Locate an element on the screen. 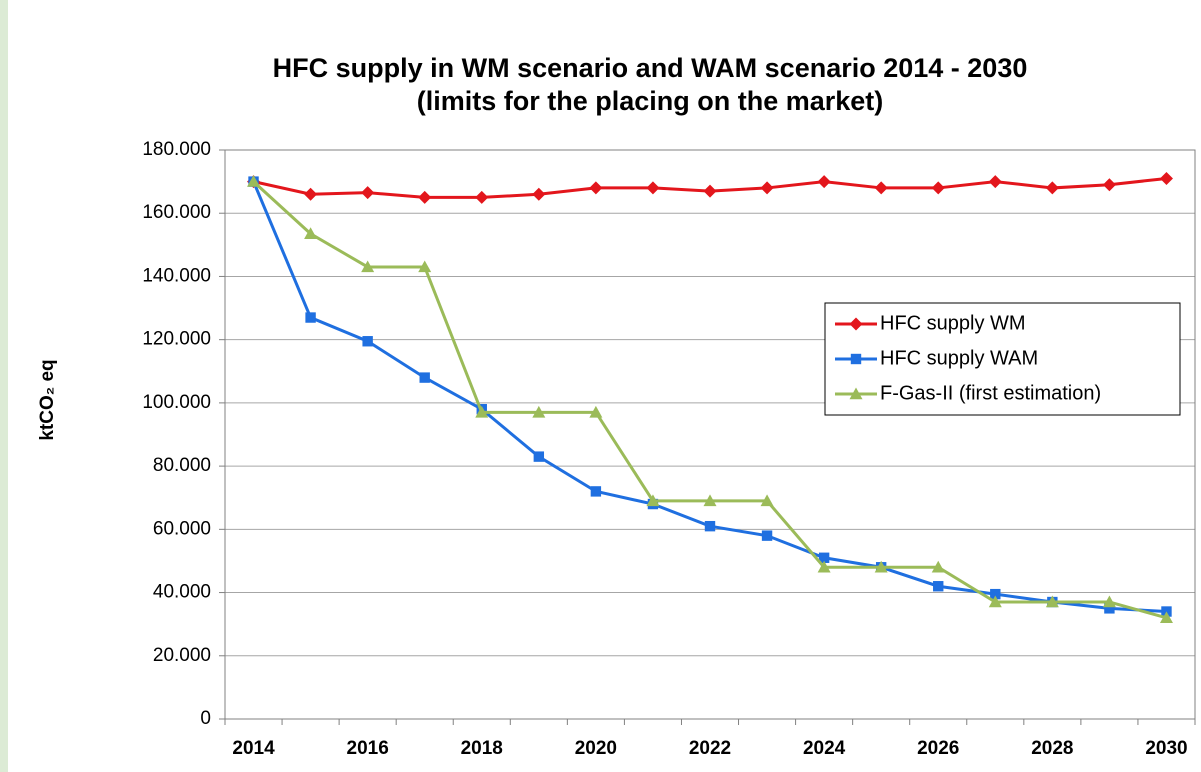 The width and height of the screenshot is (1201, 772). legend-box is located at coordinates (1002, 359).